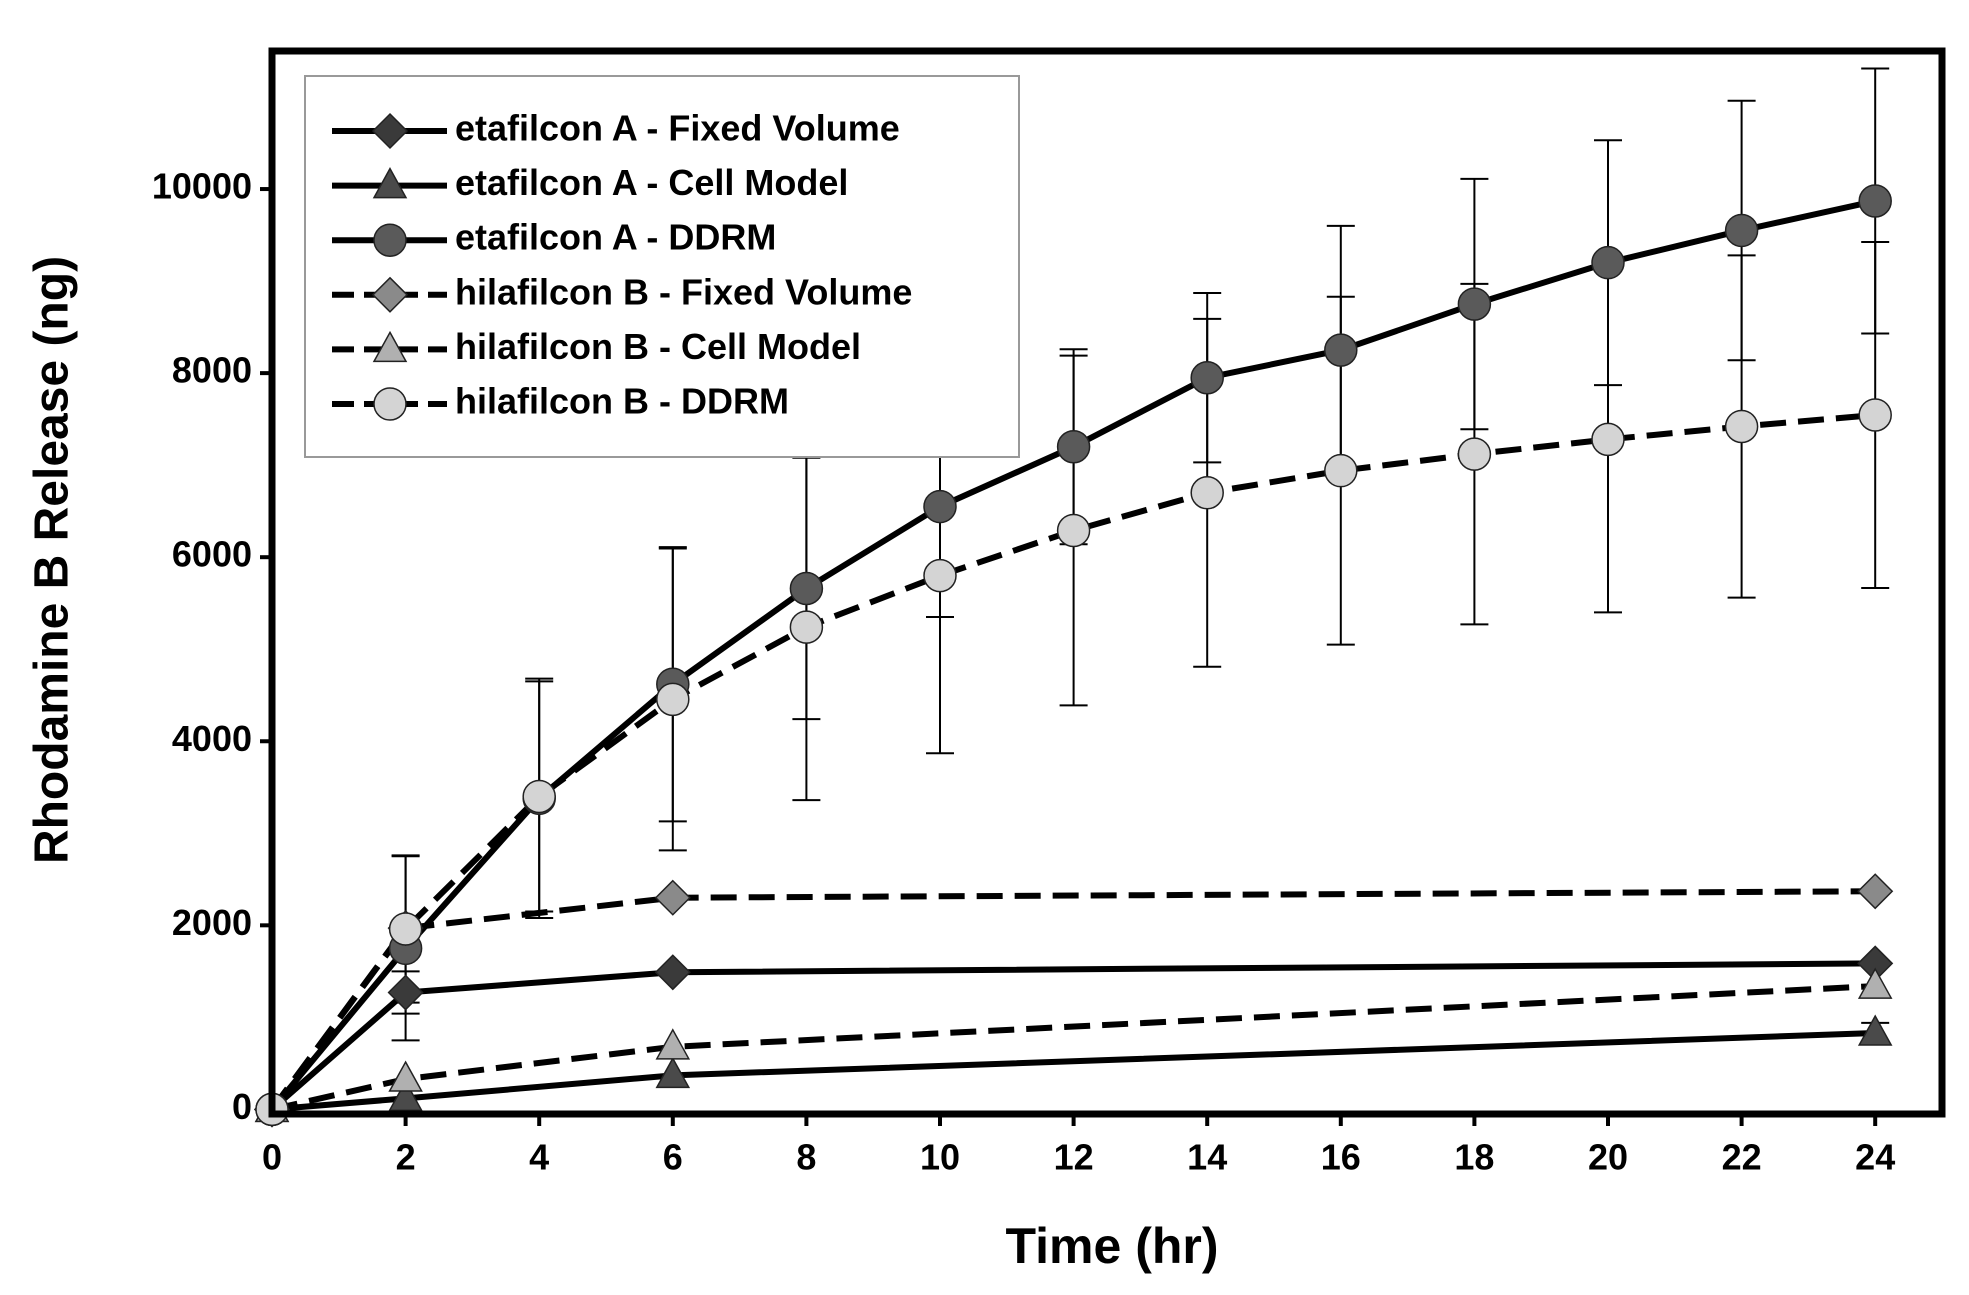 This screenshot has width=1969, height=1295. I want to click on x-tick-label: 8, so click(806, 1157).